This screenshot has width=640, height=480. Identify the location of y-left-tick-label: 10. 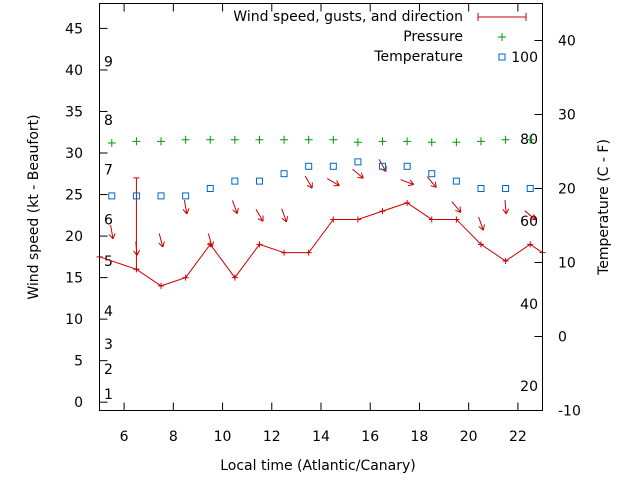
(74, 320).